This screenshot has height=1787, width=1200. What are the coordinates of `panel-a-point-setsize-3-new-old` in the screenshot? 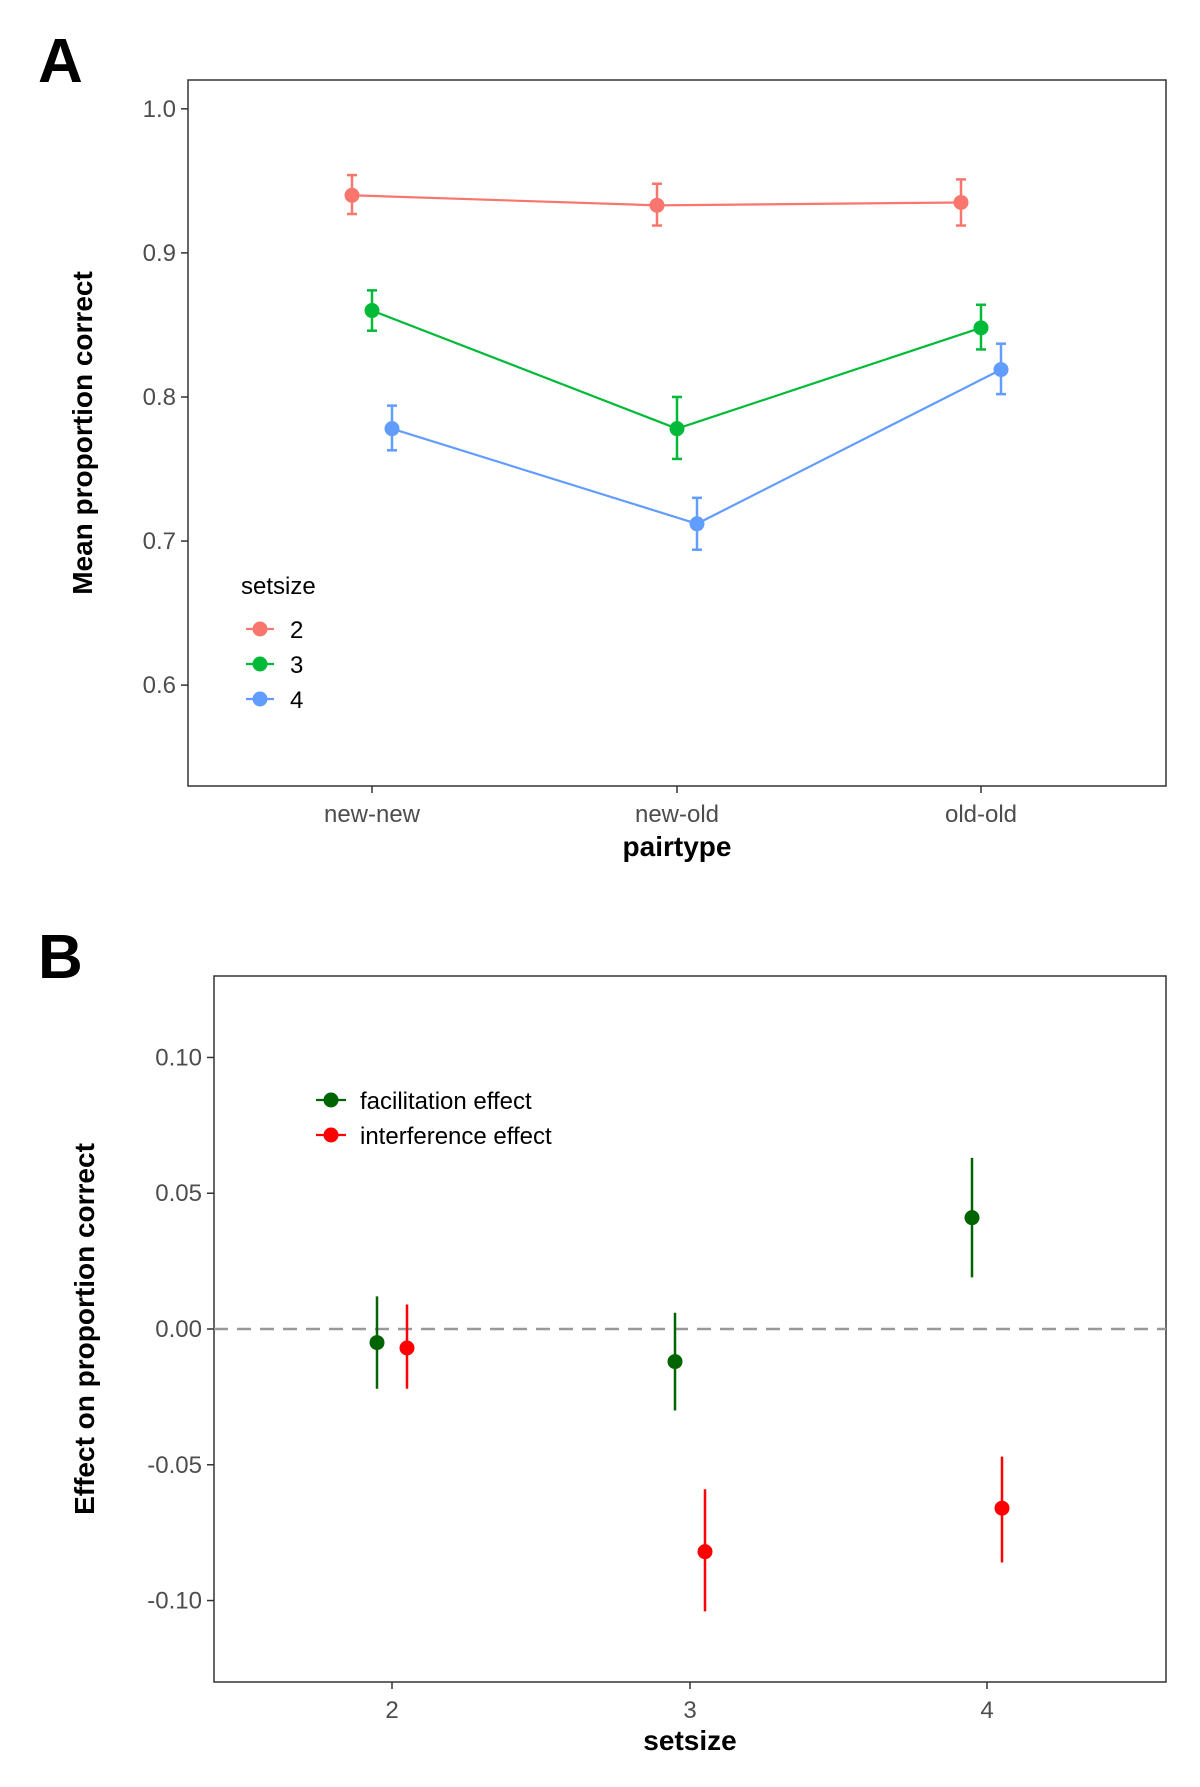 It's located at (677, 429).